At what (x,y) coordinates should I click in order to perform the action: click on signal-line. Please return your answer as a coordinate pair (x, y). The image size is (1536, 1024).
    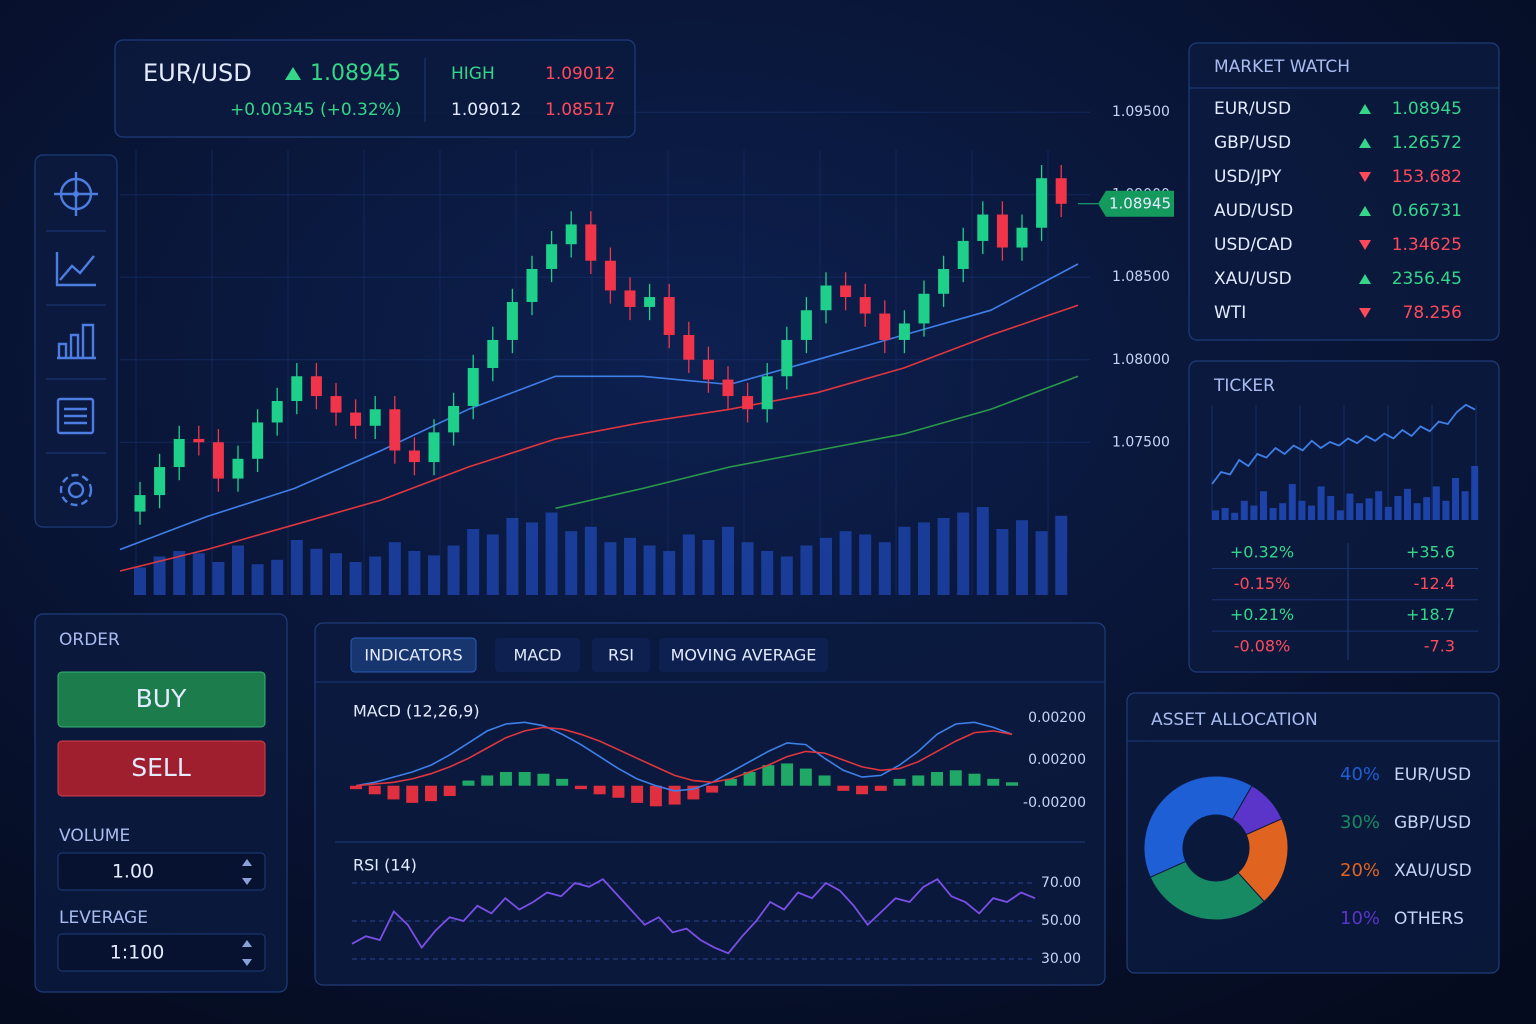
    Looking at the image, I should click on (684, 756).